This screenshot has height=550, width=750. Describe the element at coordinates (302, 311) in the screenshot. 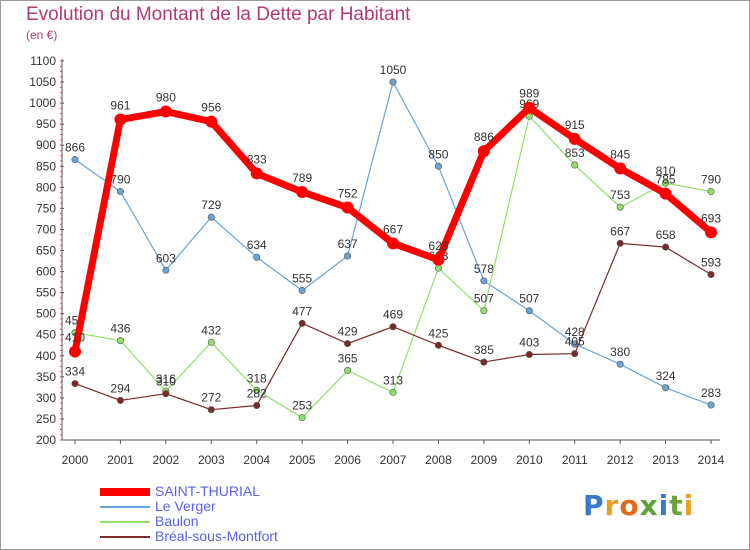

I see `data-label: 477` at that location.